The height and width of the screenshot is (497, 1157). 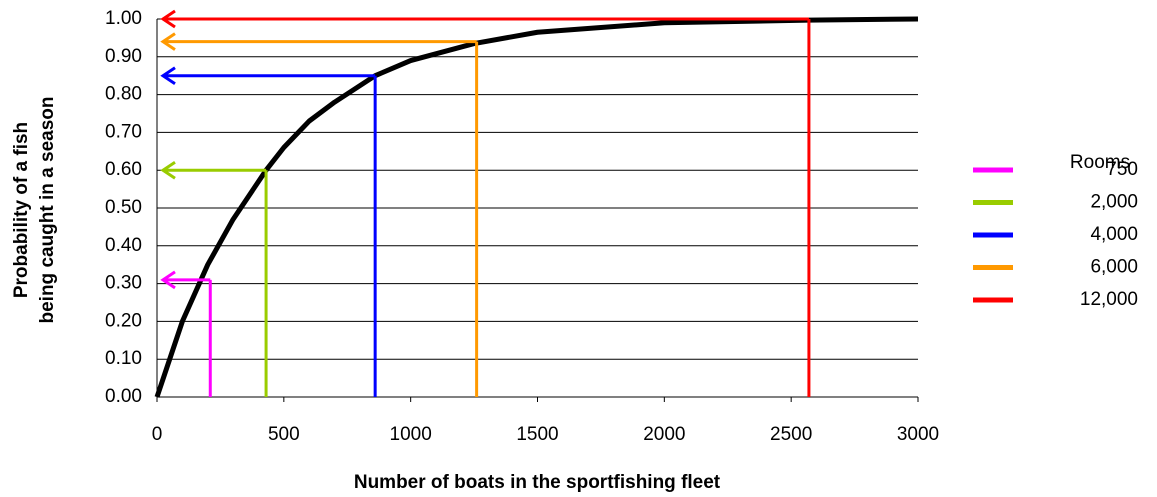 I want to click on x-tick-label: 1000, so click(x=411, y=434).